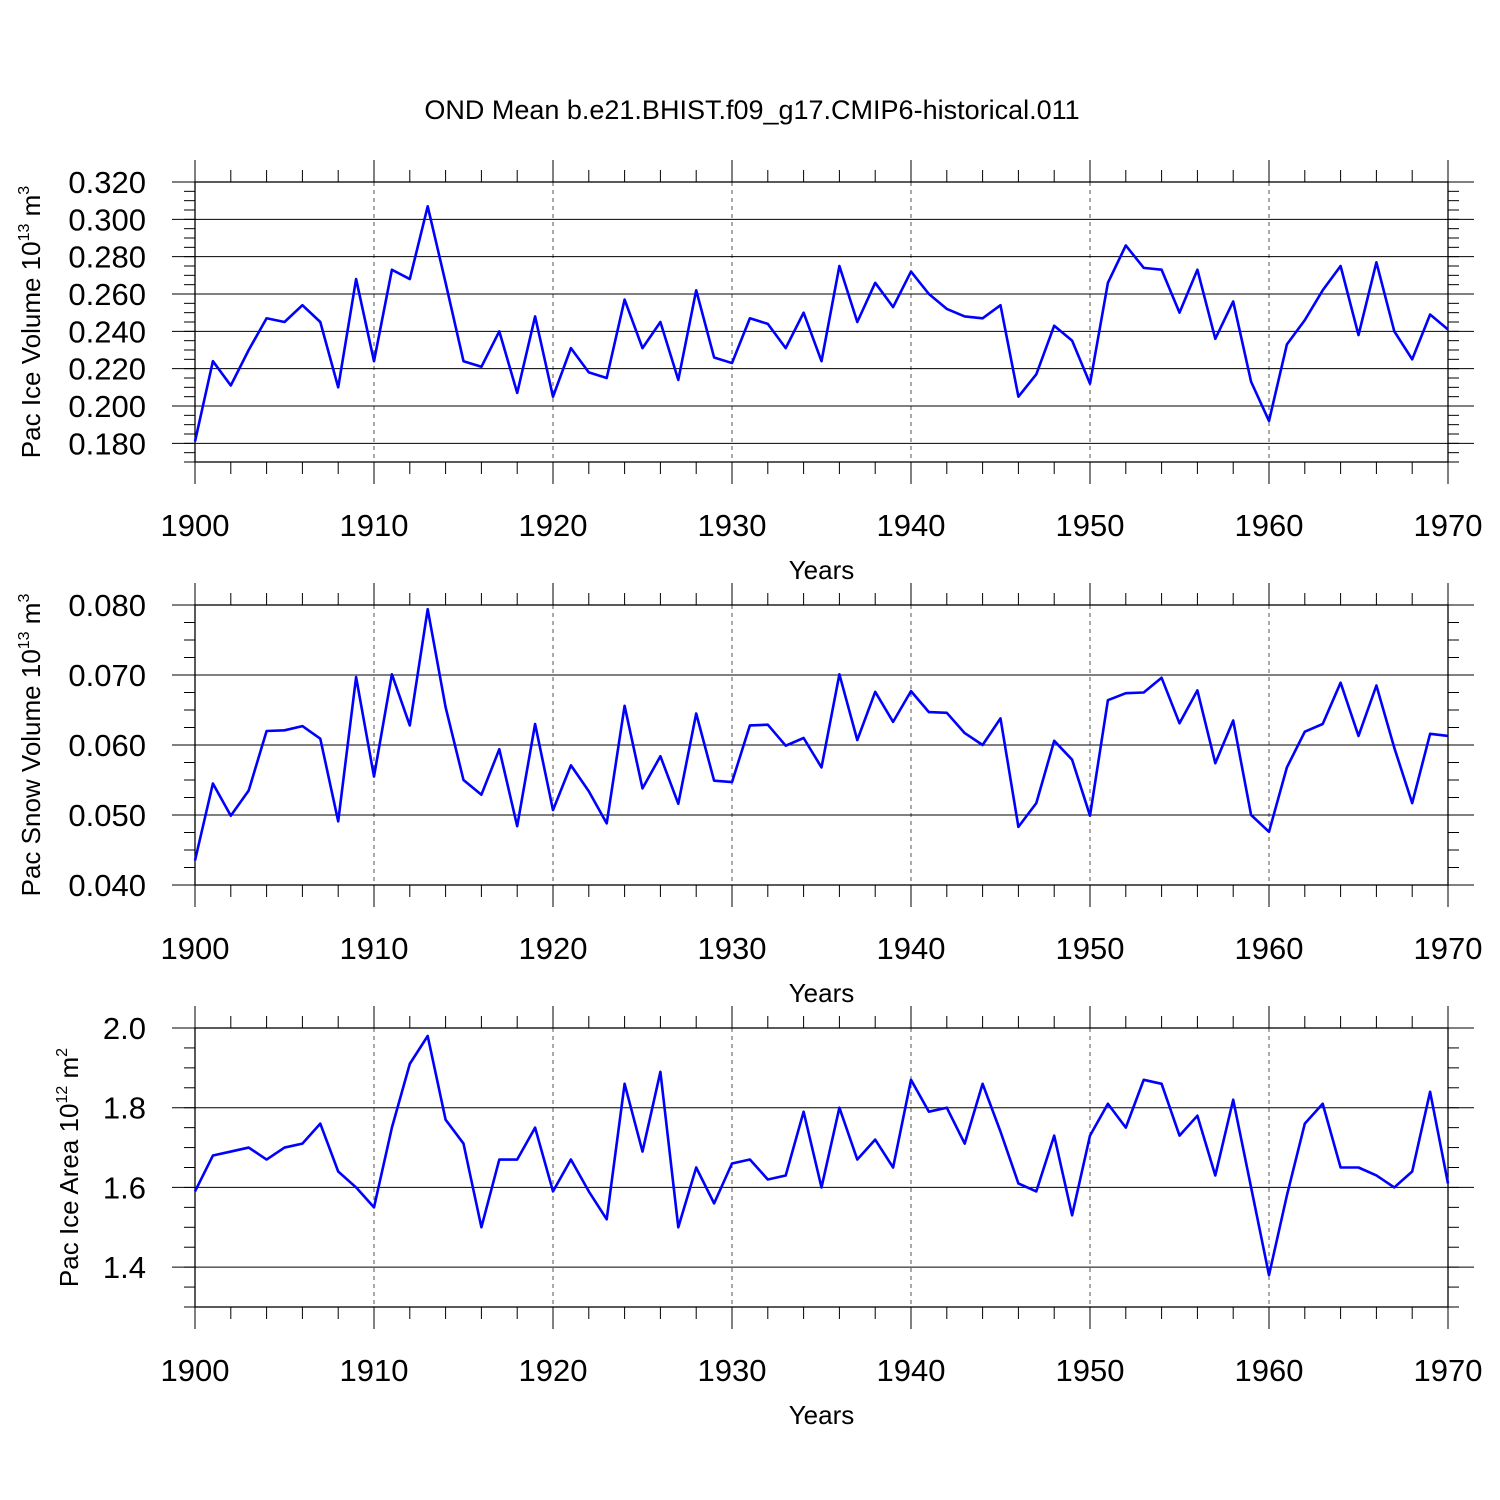  Describe the element at coordinates (124, 1267) in the screenshot. I see `y-tick-label: 1.4` at that location.